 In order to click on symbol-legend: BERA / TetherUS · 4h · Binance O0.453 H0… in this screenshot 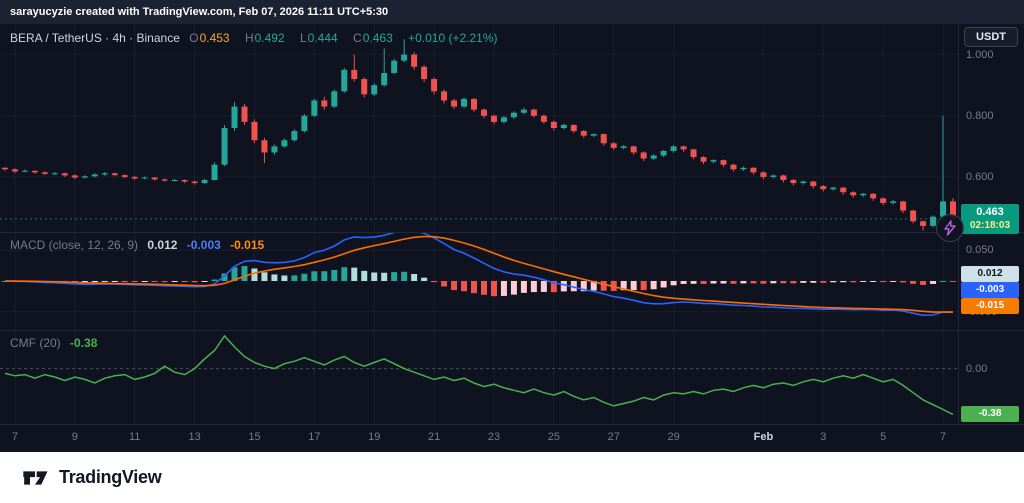, I will do `click(257, 38)`.